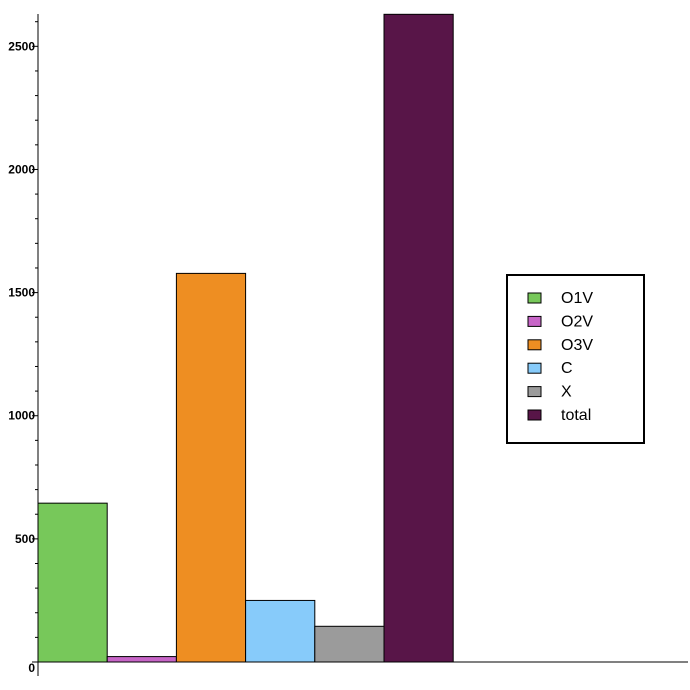  Describe the element at coordinates (25, 539) in the screenshot. I see `y-tick-label: 500` at that location.